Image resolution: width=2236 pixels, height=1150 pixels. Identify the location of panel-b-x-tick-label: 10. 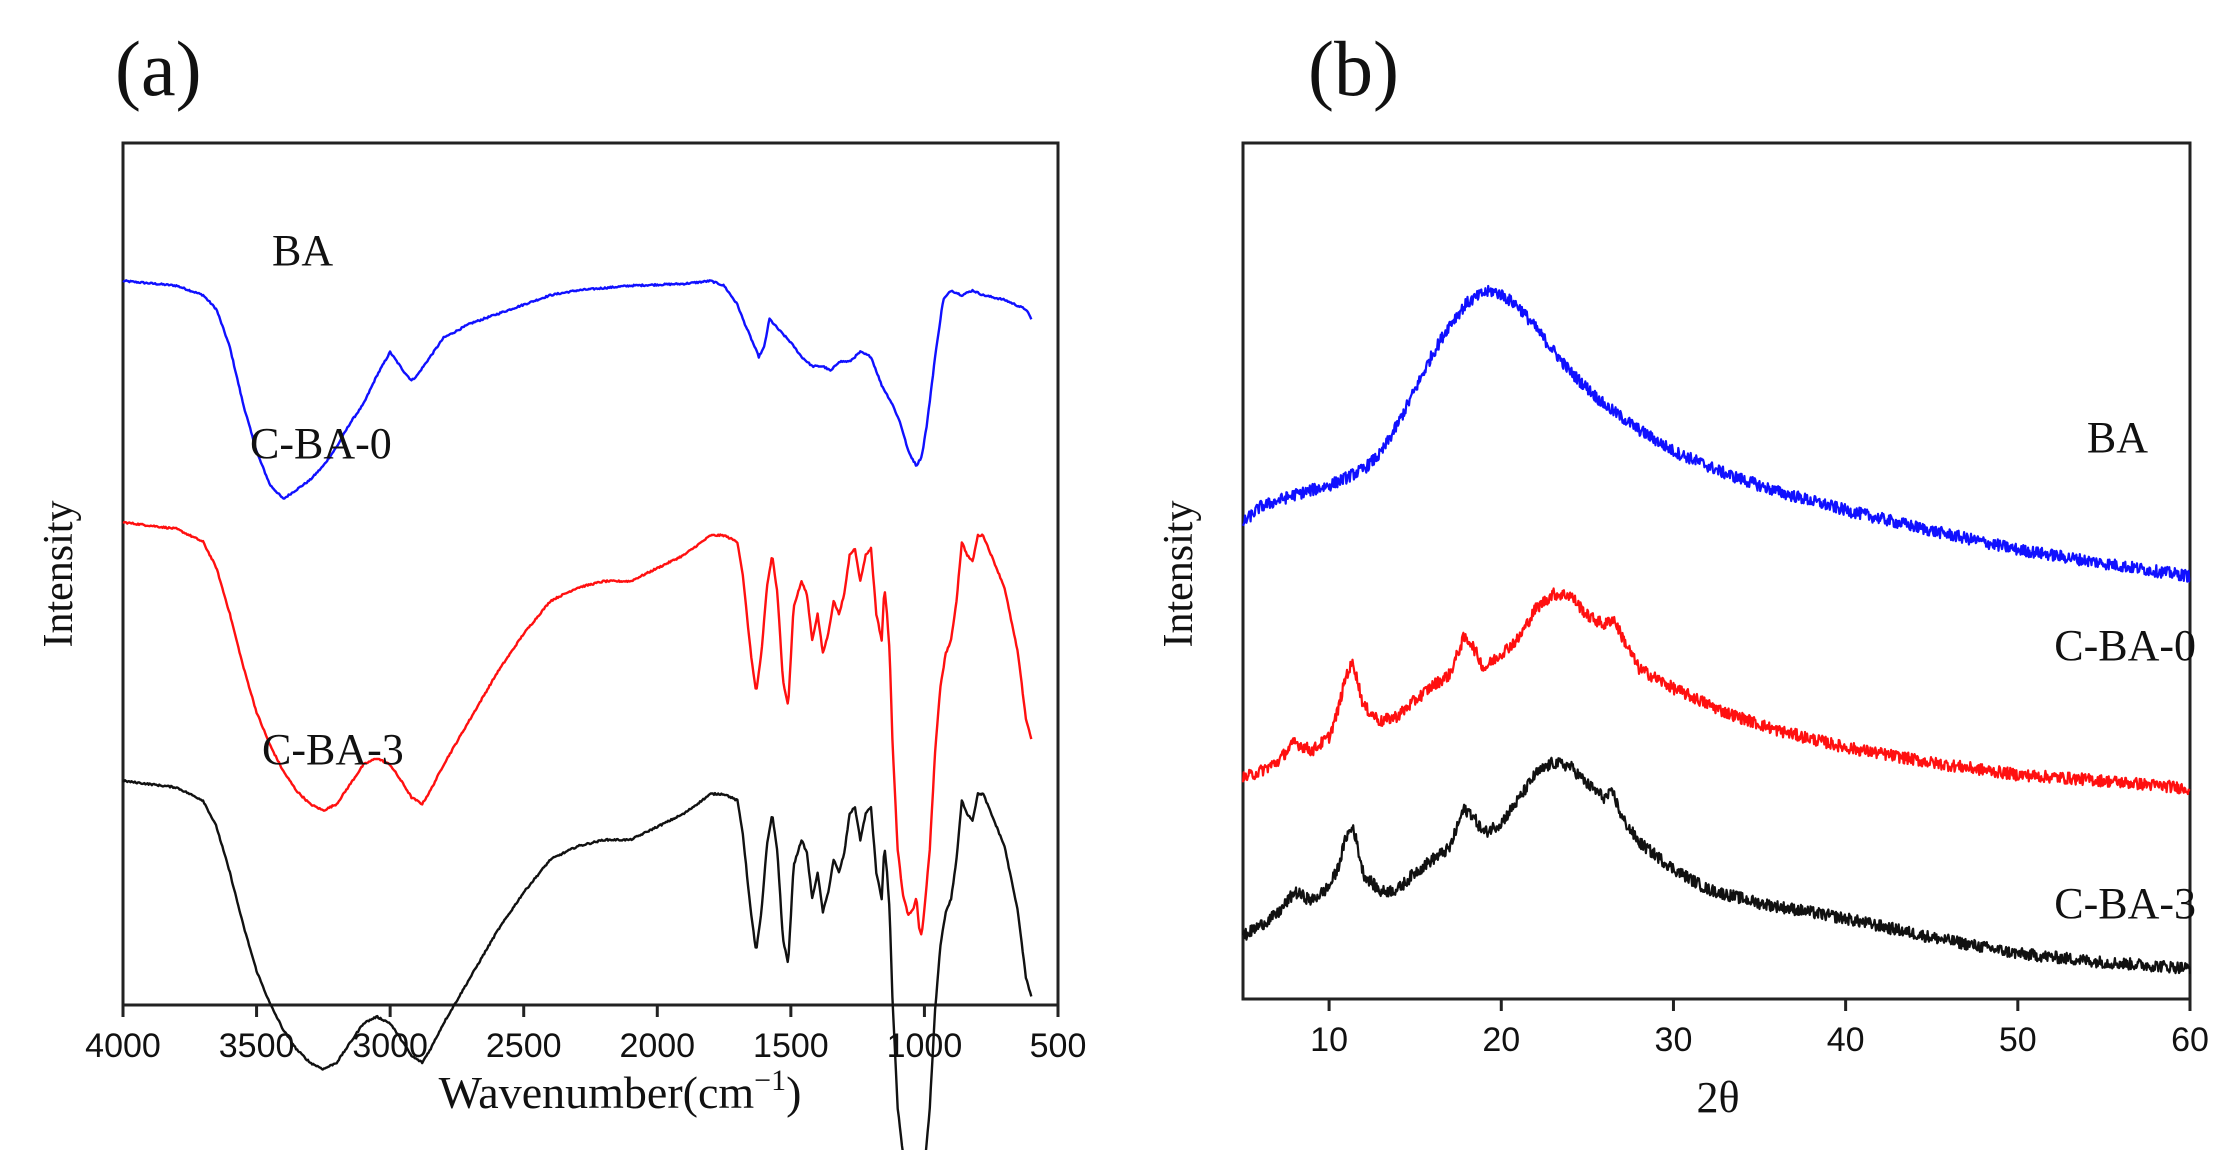
(1329, 1040).